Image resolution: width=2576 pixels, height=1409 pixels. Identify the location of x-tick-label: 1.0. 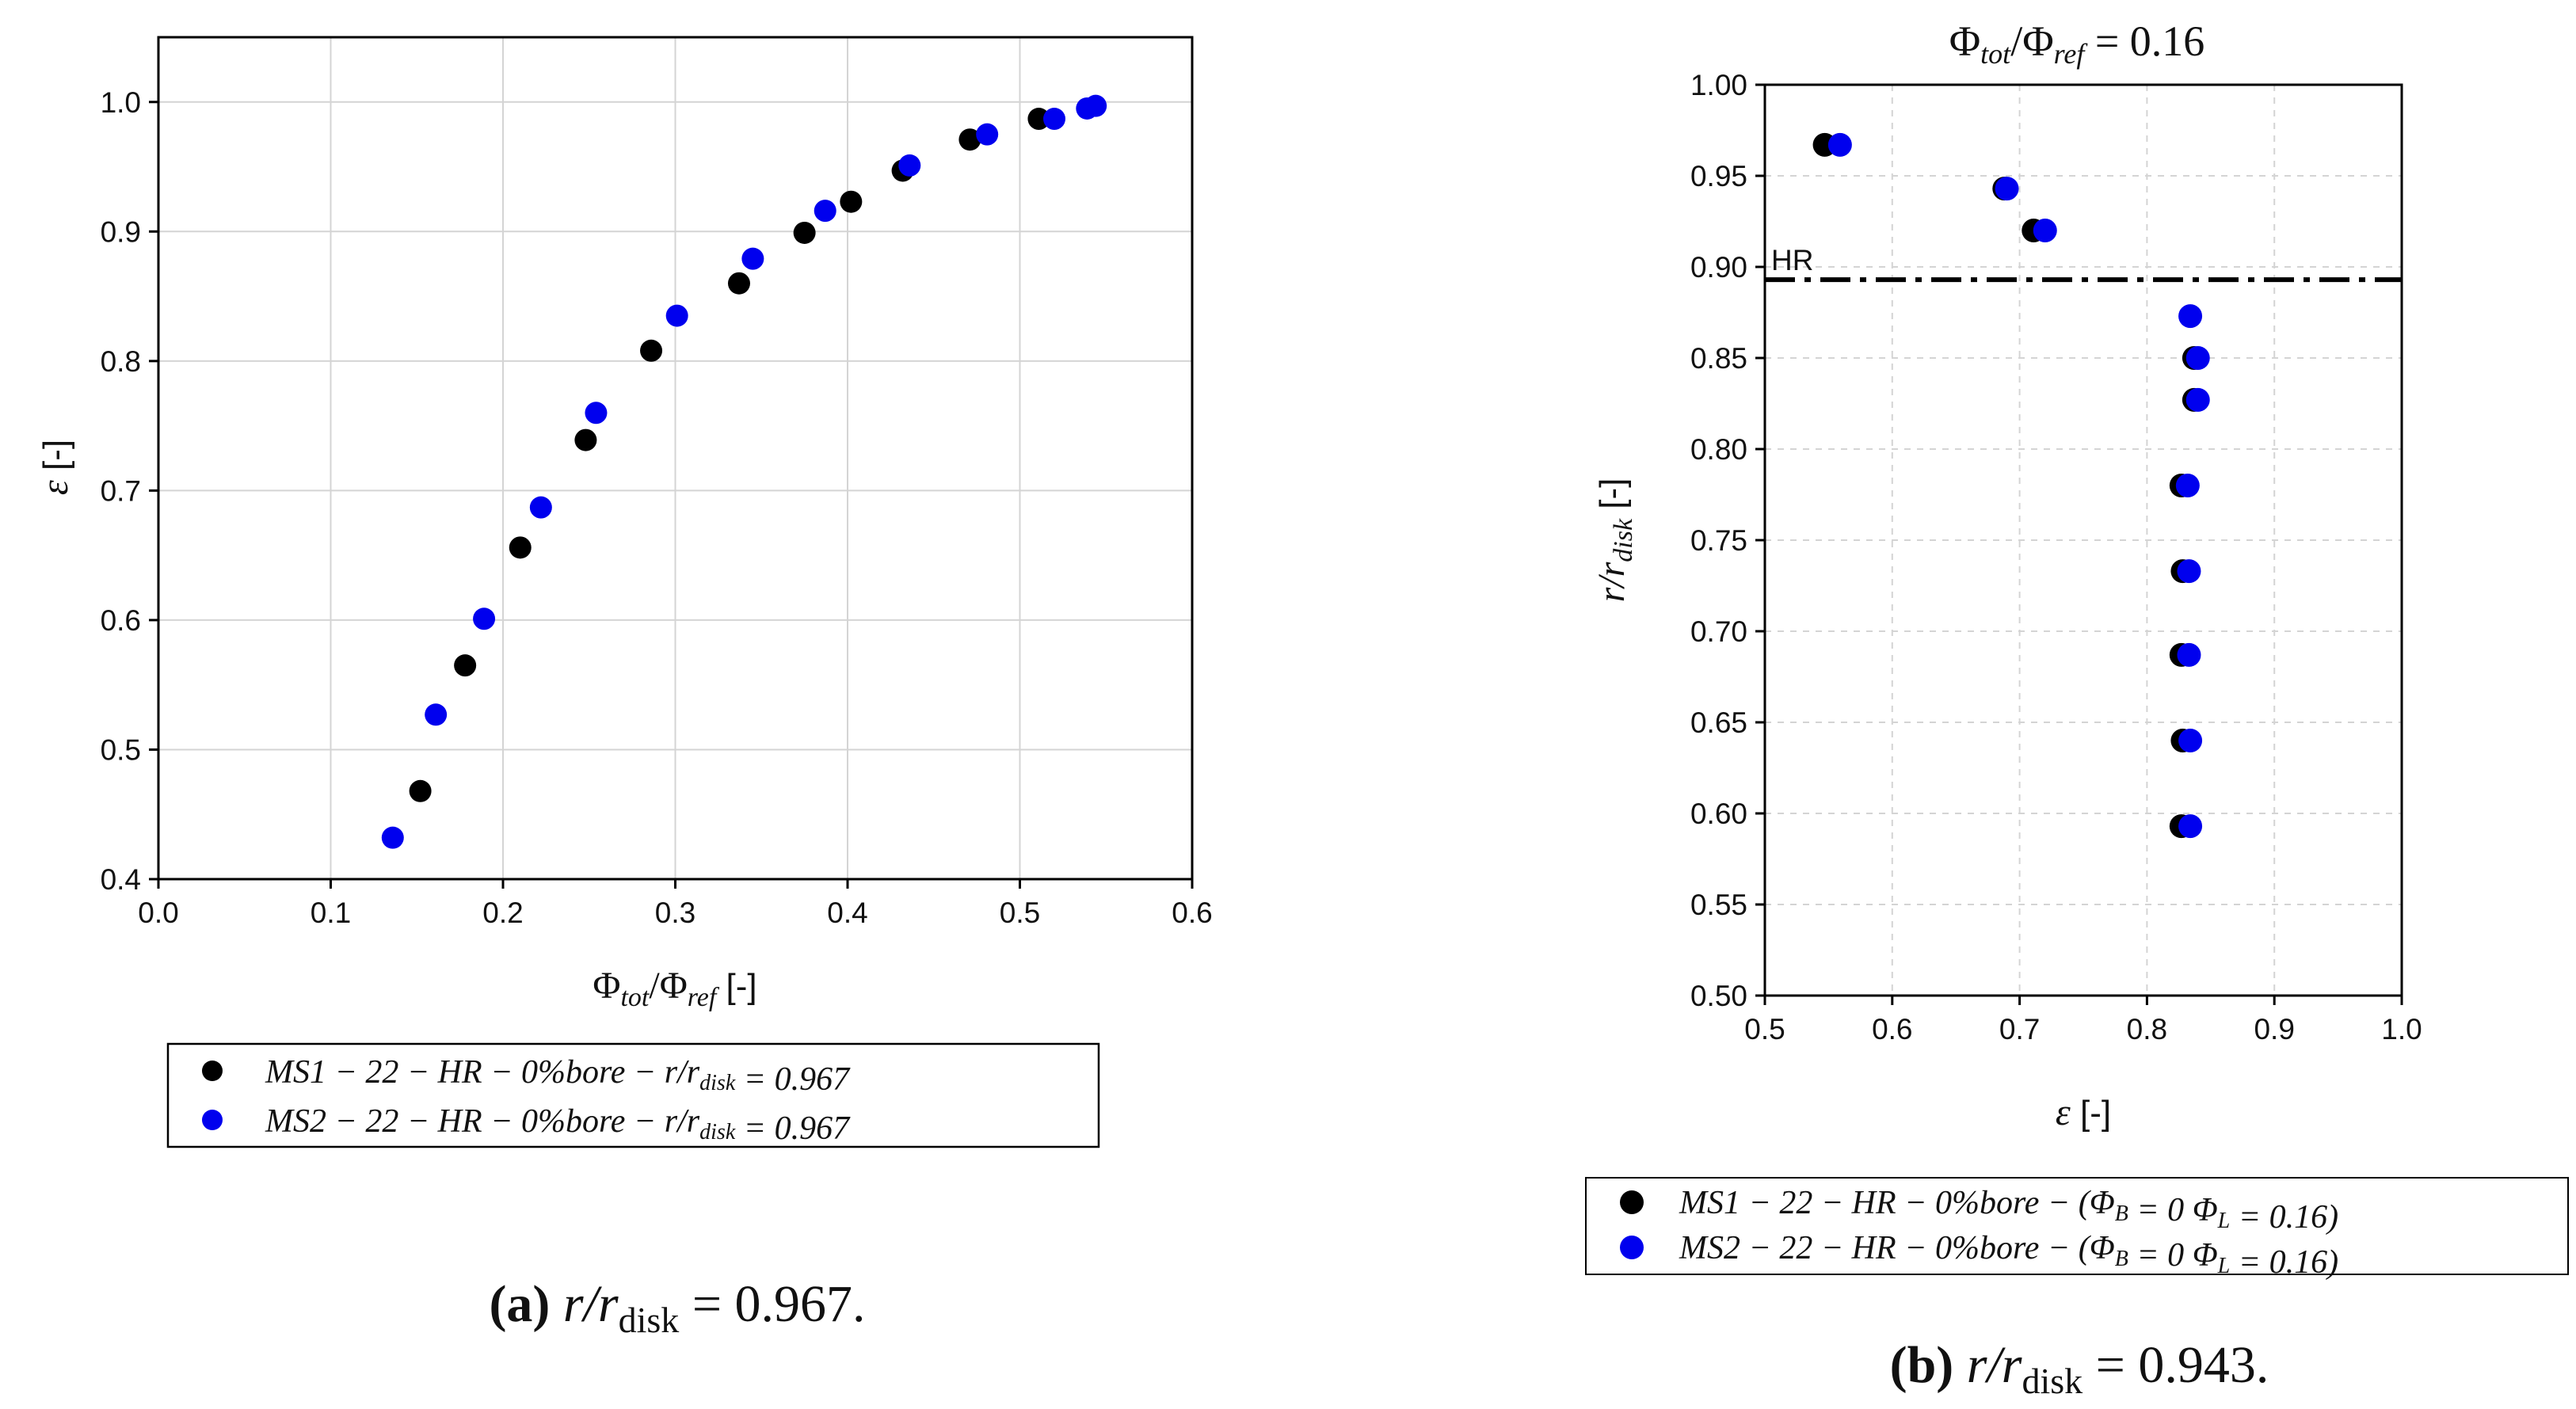
(2401, 1029).